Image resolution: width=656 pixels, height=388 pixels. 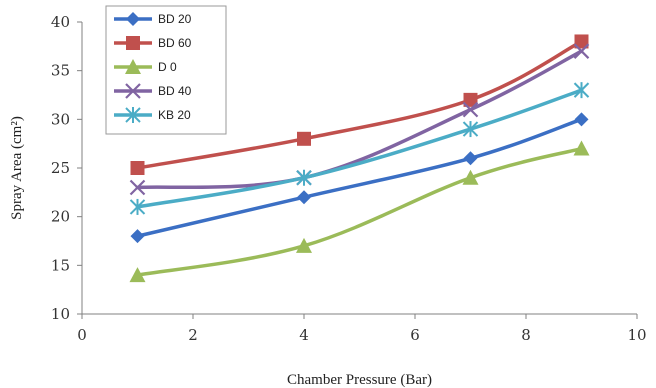 What do you see at coordinates (60, 71) in the screenshot?
I see `y-tick-label: 35` at bounding box center [60, 71].